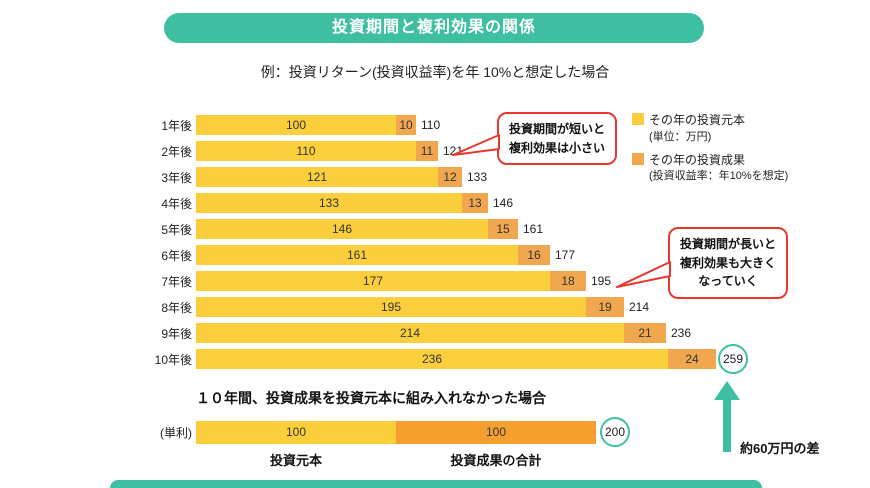 The width and height of the screenshot is (870, 488). Describe the element at coordinates (565, 255) in the screenshot. I see `total-value: 177` at that location.